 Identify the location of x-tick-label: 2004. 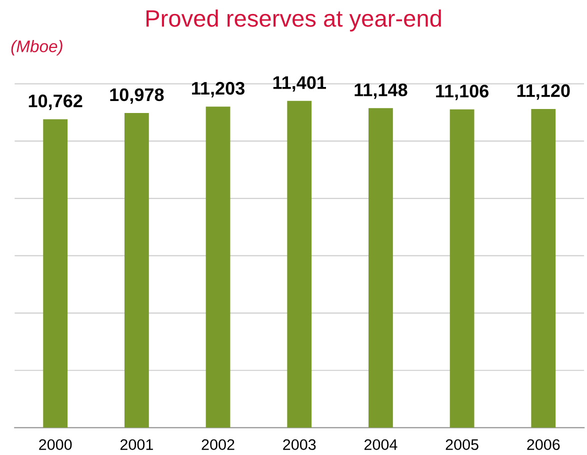
(381, 444).